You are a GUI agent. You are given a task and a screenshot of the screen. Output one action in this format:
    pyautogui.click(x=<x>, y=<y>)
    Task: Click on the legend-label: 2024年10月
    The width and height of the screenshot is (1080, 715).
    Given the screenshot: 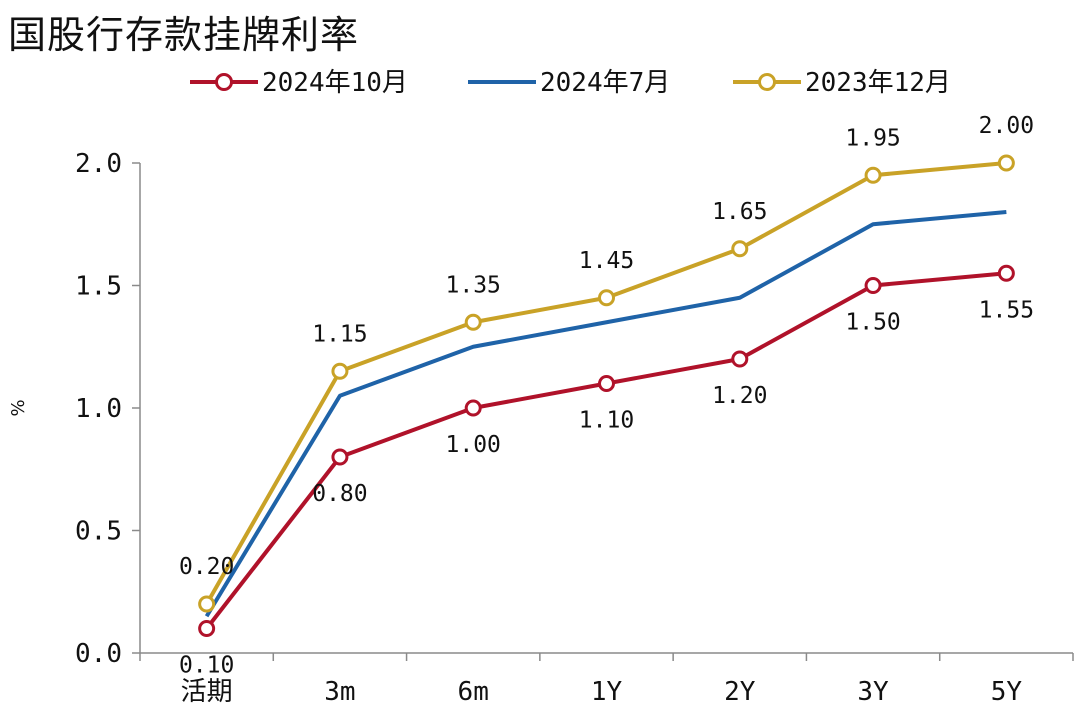 What is the action you would take?
    pyautogui.click(x=335, y=83)
    